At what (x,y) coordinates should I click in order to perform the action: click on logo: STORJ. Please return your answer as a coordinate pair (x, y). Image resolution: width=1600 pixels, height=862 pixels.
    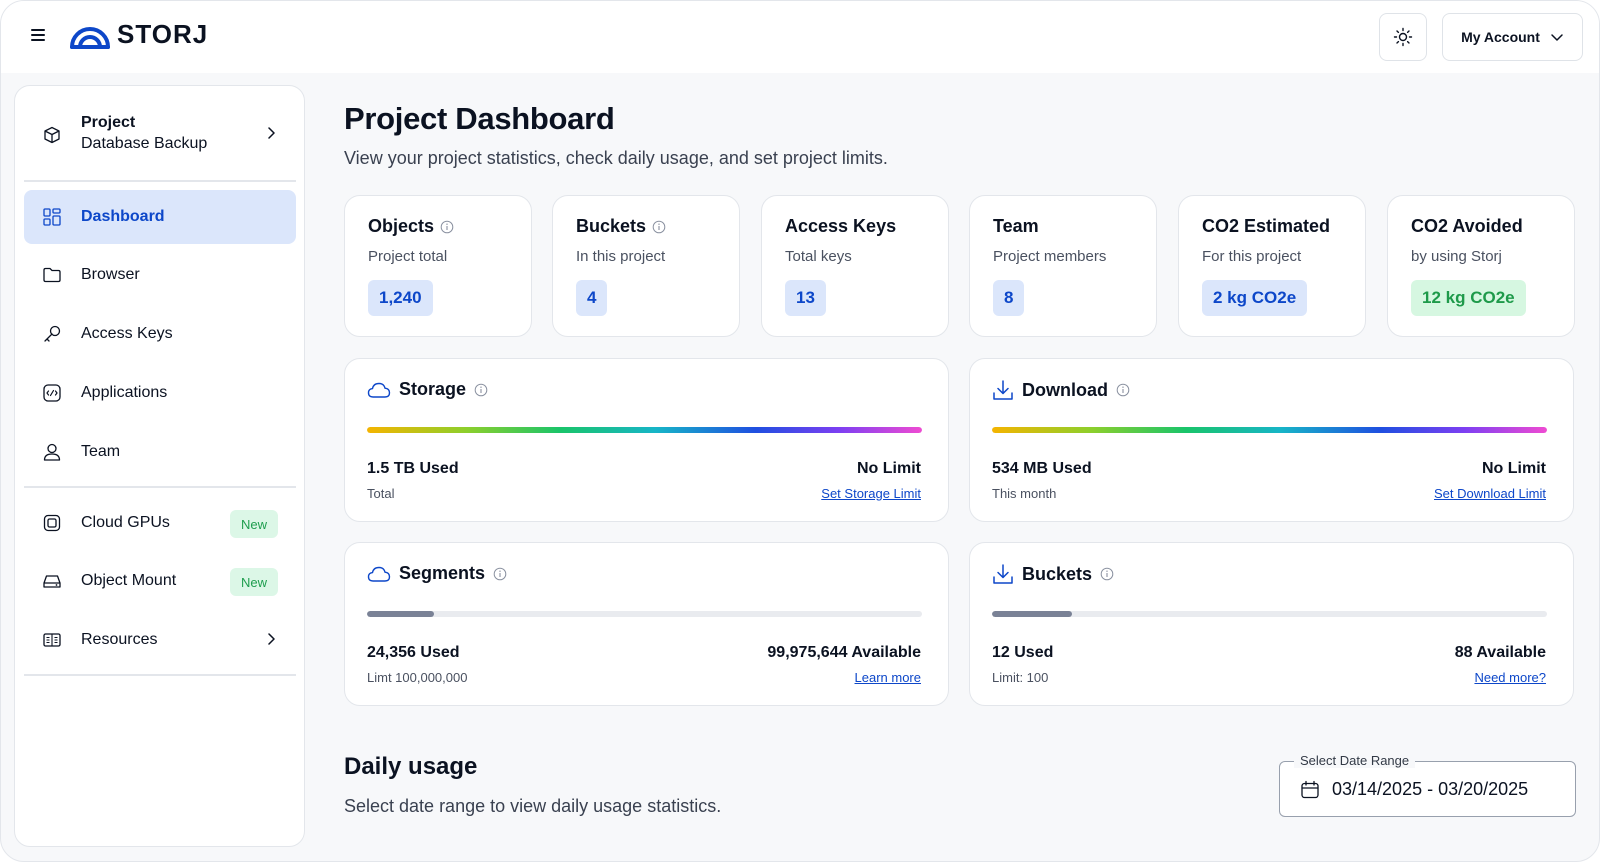
    Looking at the image, I should click on (138, 34).